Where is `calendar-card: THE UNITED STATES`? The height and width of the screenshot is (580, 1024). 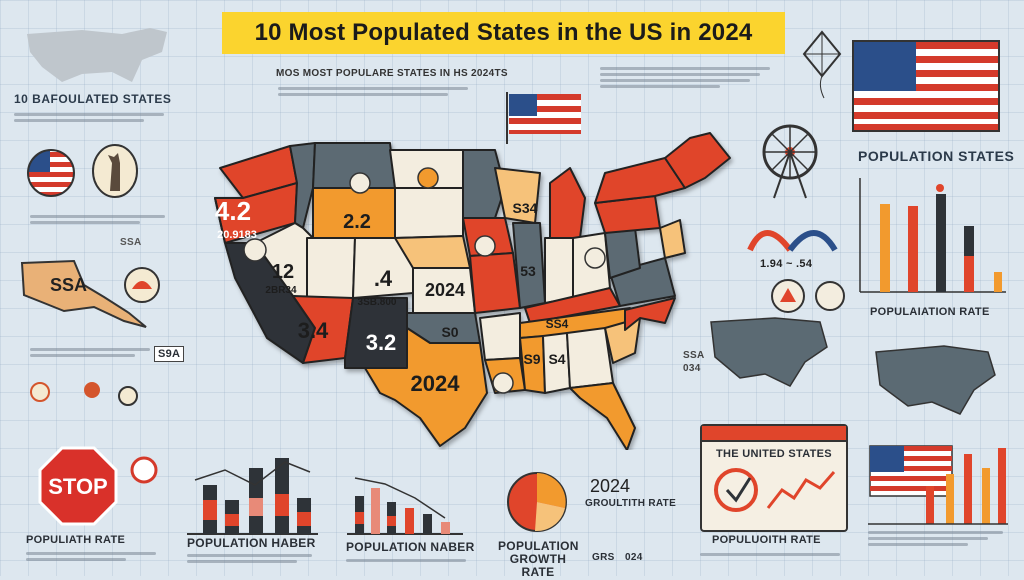
calendar-card: THE UNITED STATES is located at coordinates (774, 478).